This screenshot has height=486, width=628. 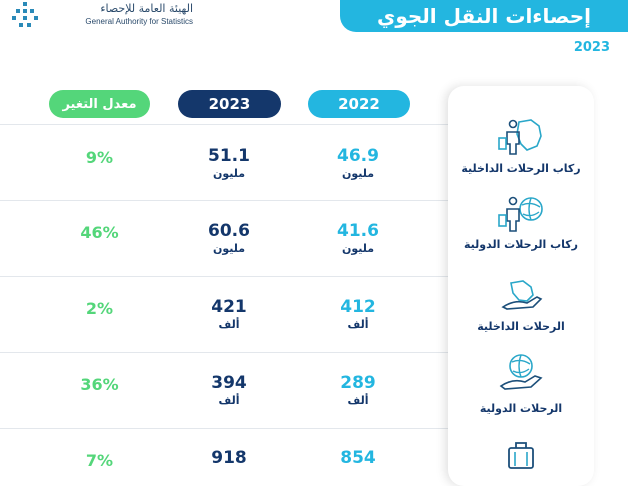 I want to click on unit-2023-row4: ألف, so click(x=229, y=400).